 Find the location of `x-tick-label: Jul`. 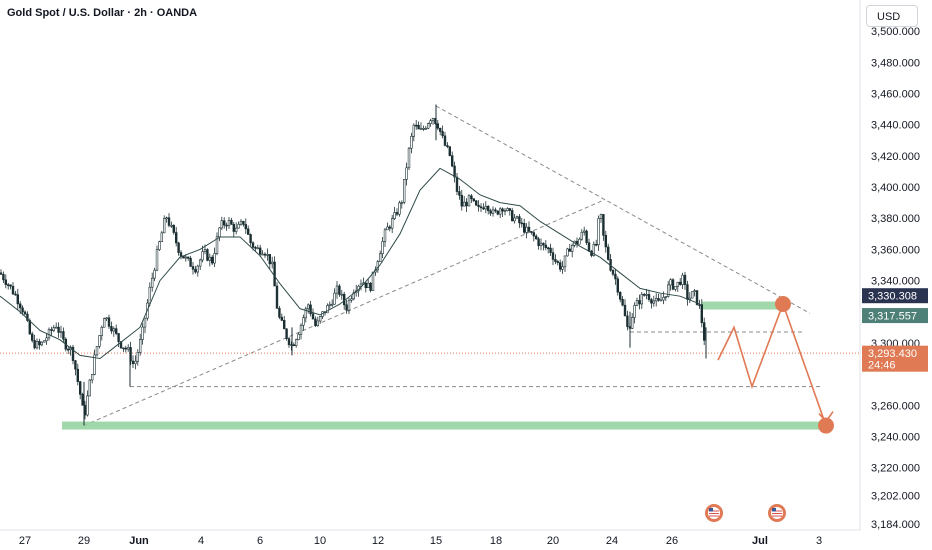

x-tick-label: Jul is located at coordinates (760, 541).